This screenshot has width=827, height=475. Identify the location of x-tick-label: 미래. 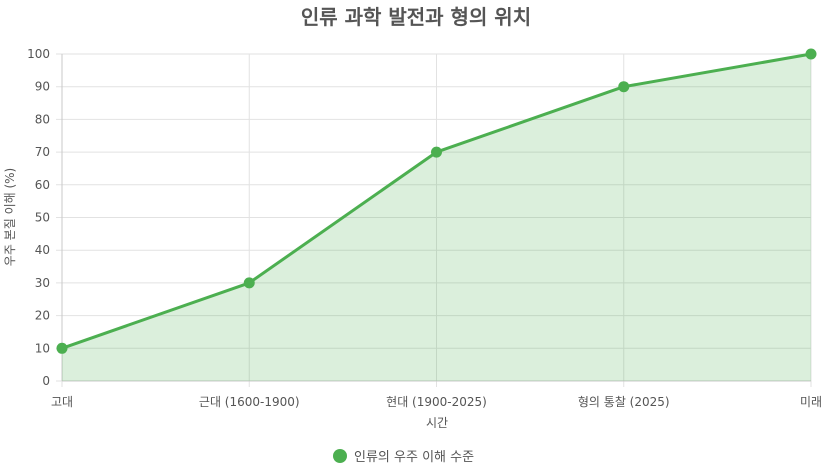
(811, 402).